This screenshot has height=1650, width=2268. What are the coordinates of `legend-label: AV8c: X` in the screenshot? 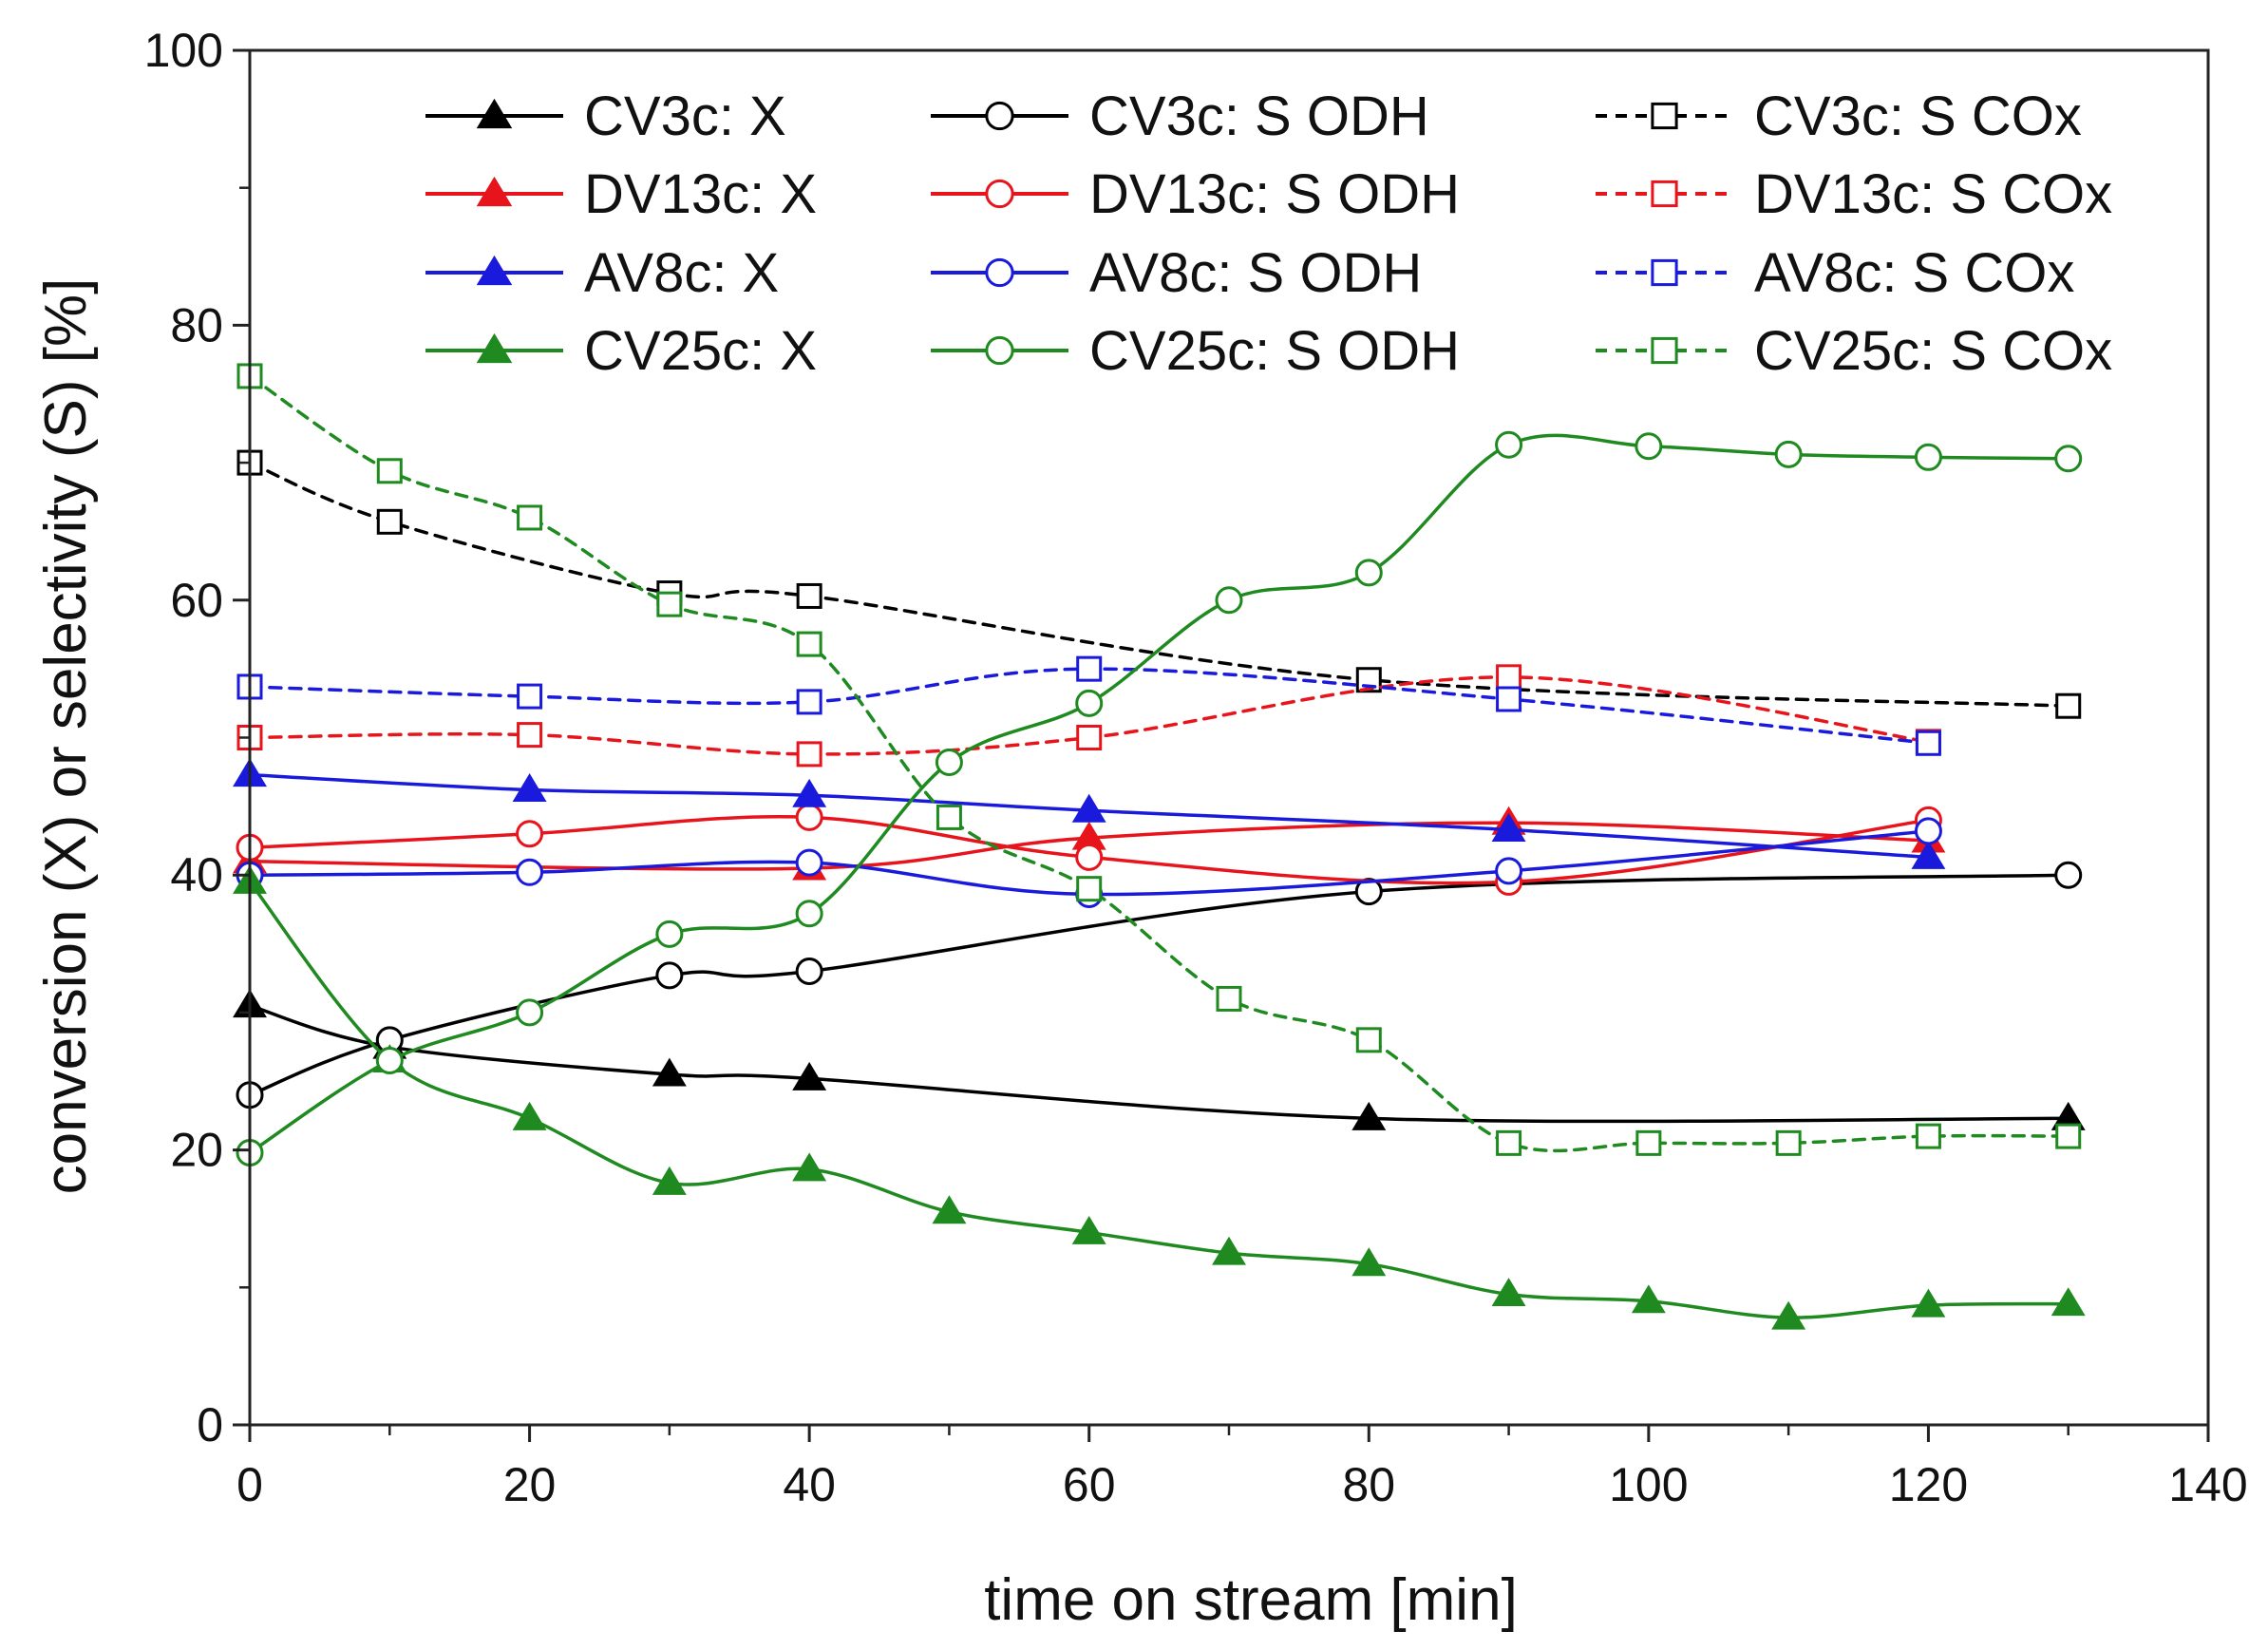 It's located at (682, 273).